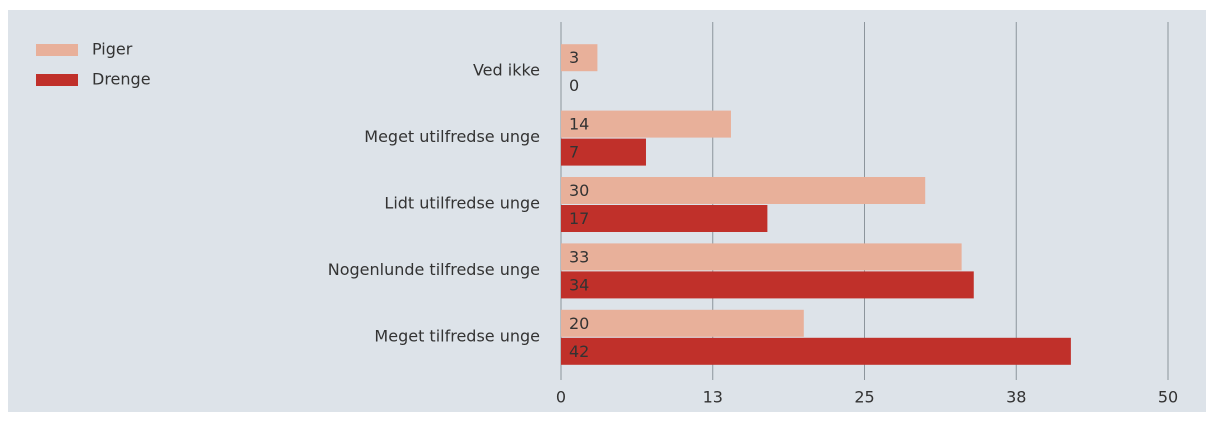 This screenshot has height=423, width=1214. Describe the element at coordinates (452, 136) in the screenshot. I see `category-label: Meget utilfredse unge` at that location.